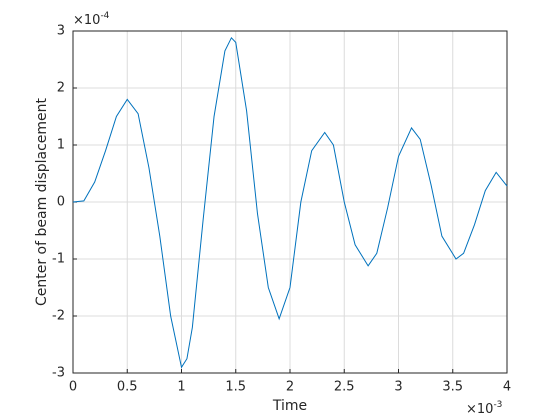 This screenshot has height=420, width=560. What do you see at coordinates (61, 88) in the screenshot?
I see `y-tick-label: 2` at bounding box center [61, 88].